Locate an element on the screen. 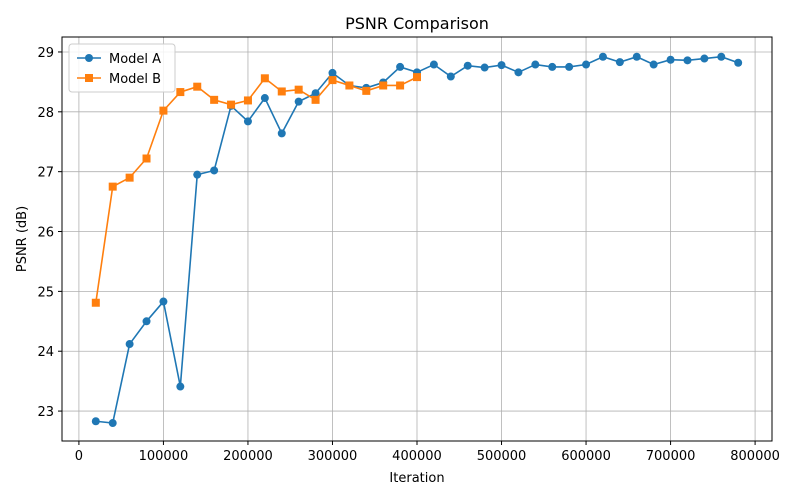 This screenshot has height=500, width=800. legend-marker-model-a is located at coordinates (89, 58).